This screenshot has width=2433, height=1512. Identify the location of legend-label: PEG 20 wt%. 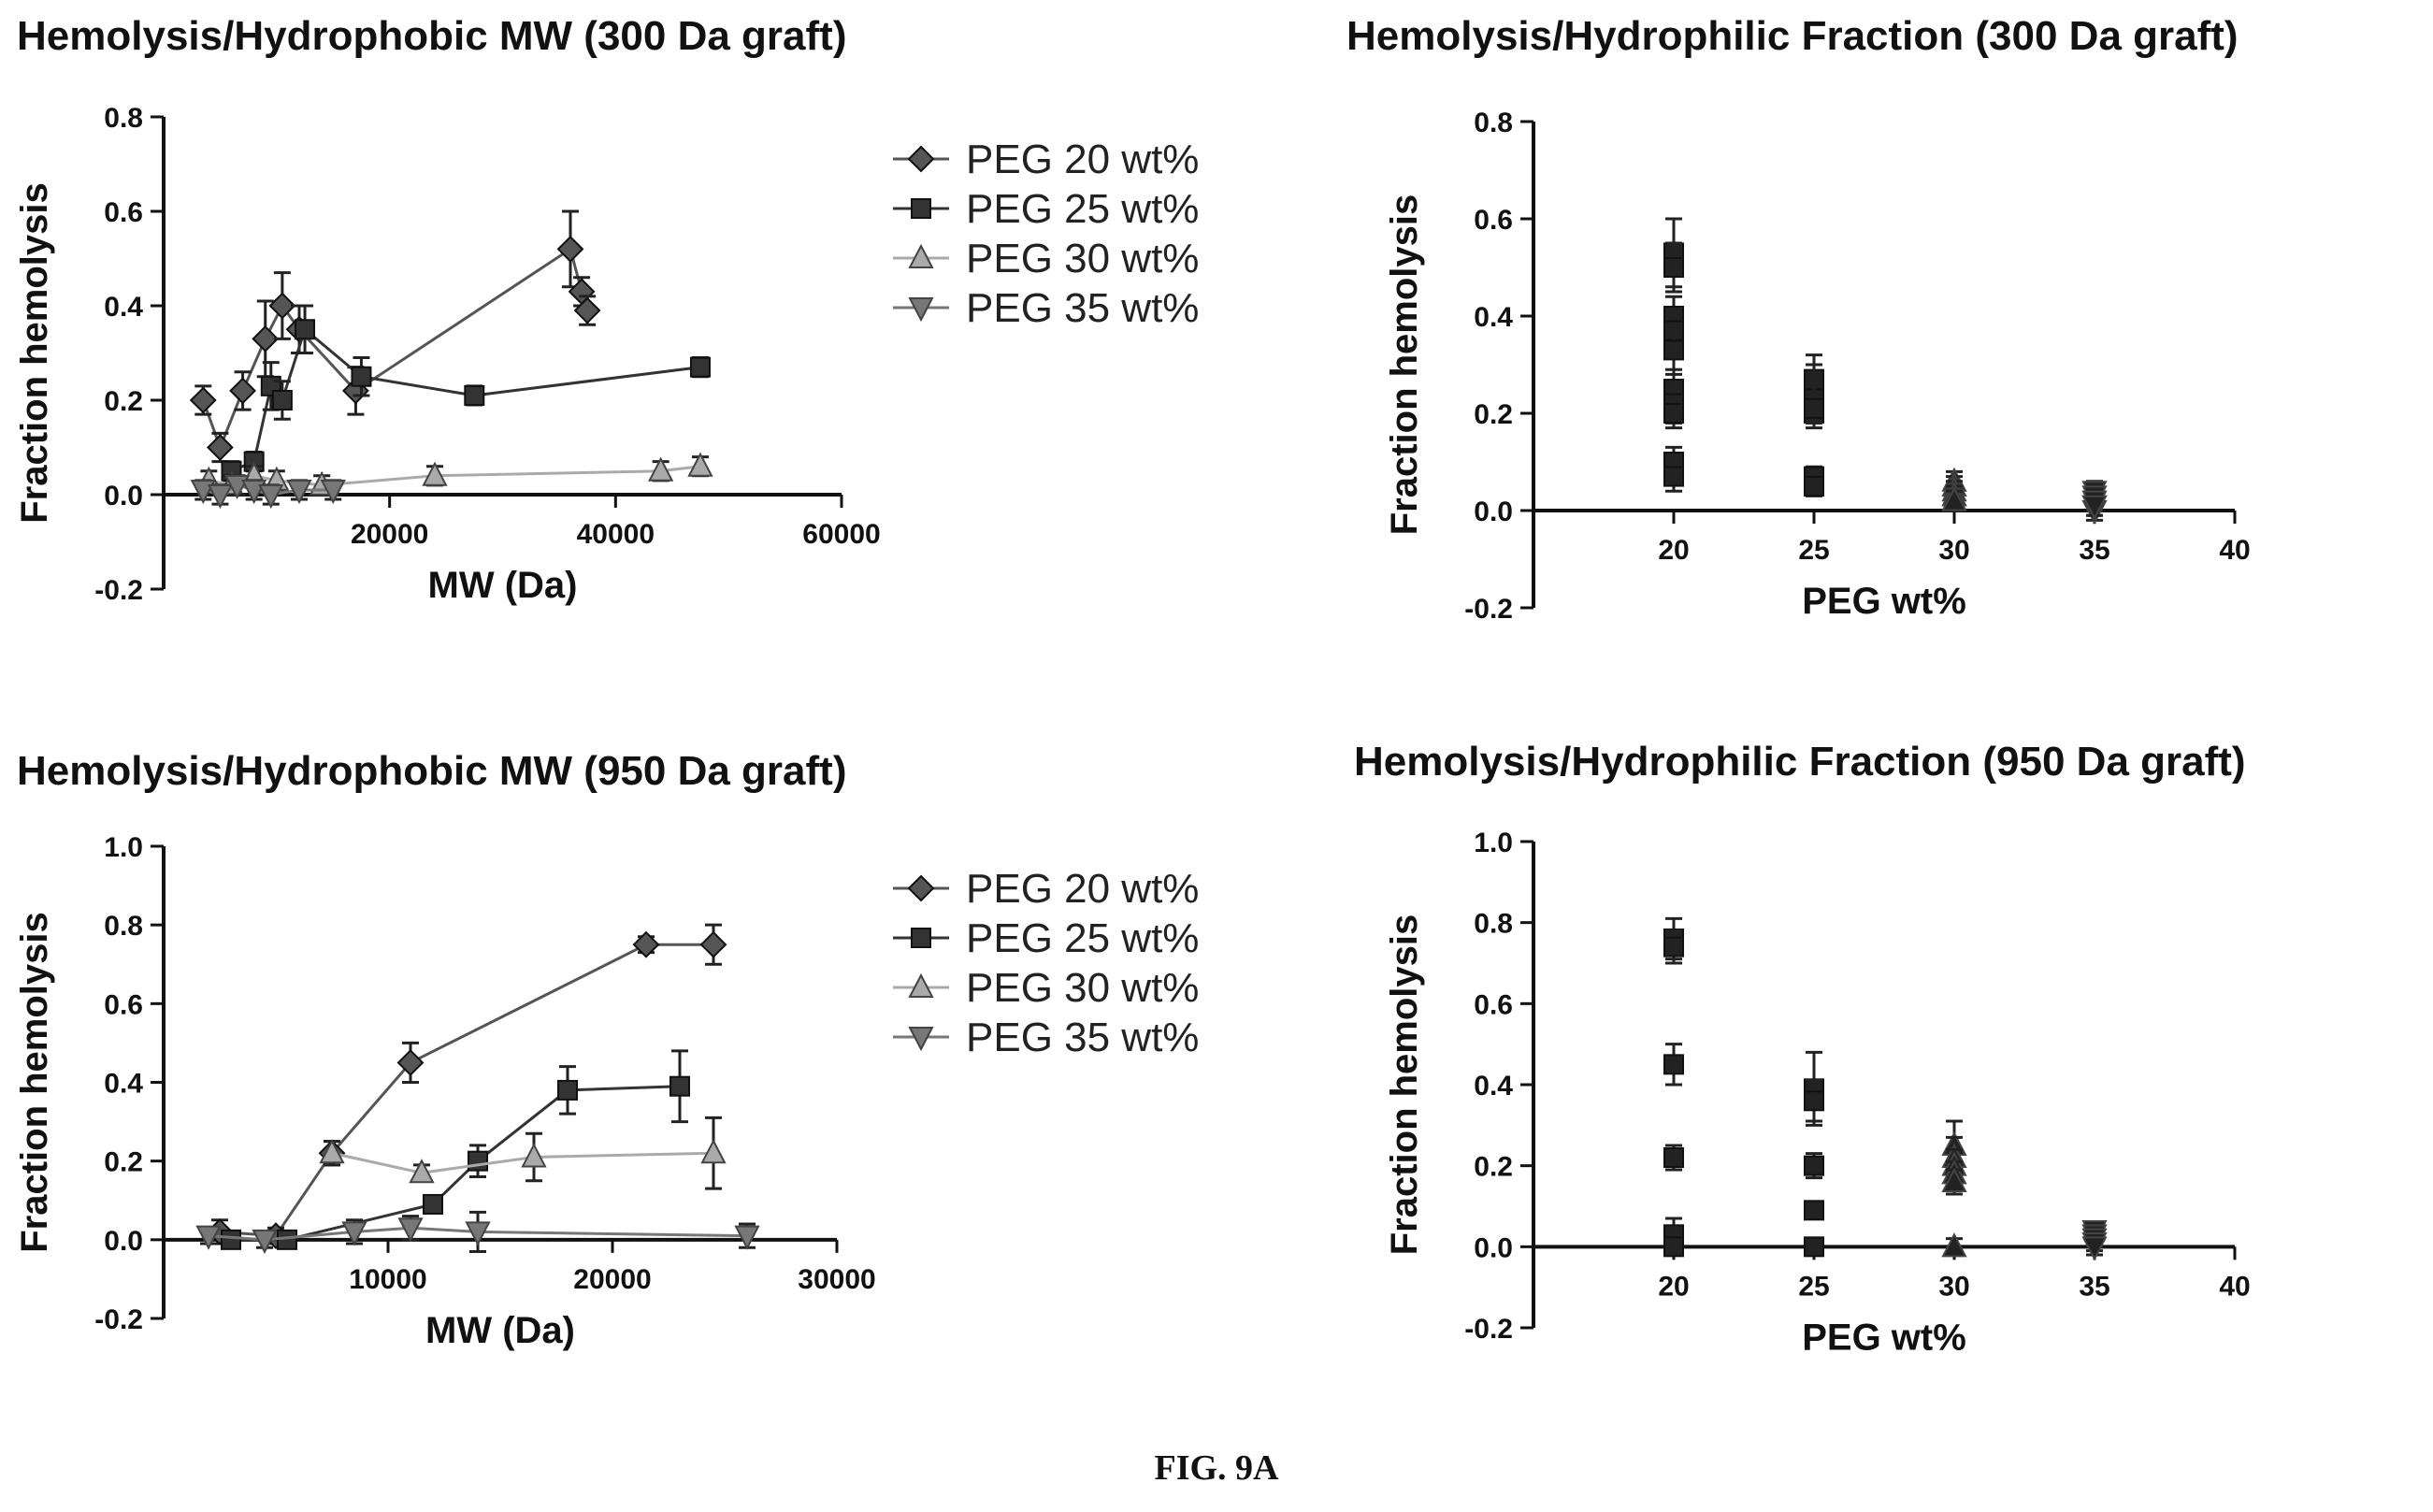
(1082, 889).